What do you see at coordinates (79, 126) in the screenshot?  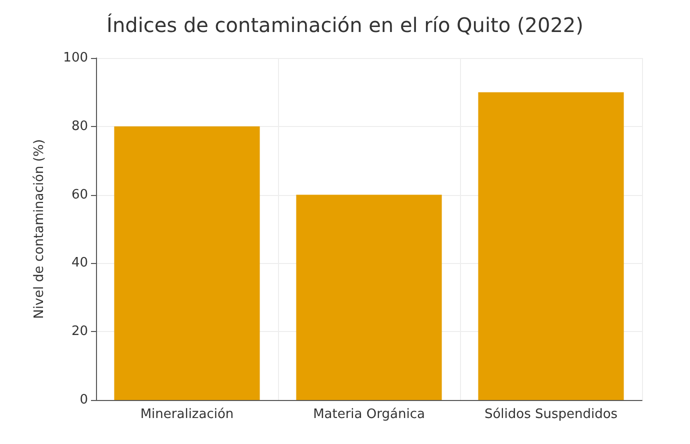 I see `y-tick-label: 80` at bounding box center [79, 126].